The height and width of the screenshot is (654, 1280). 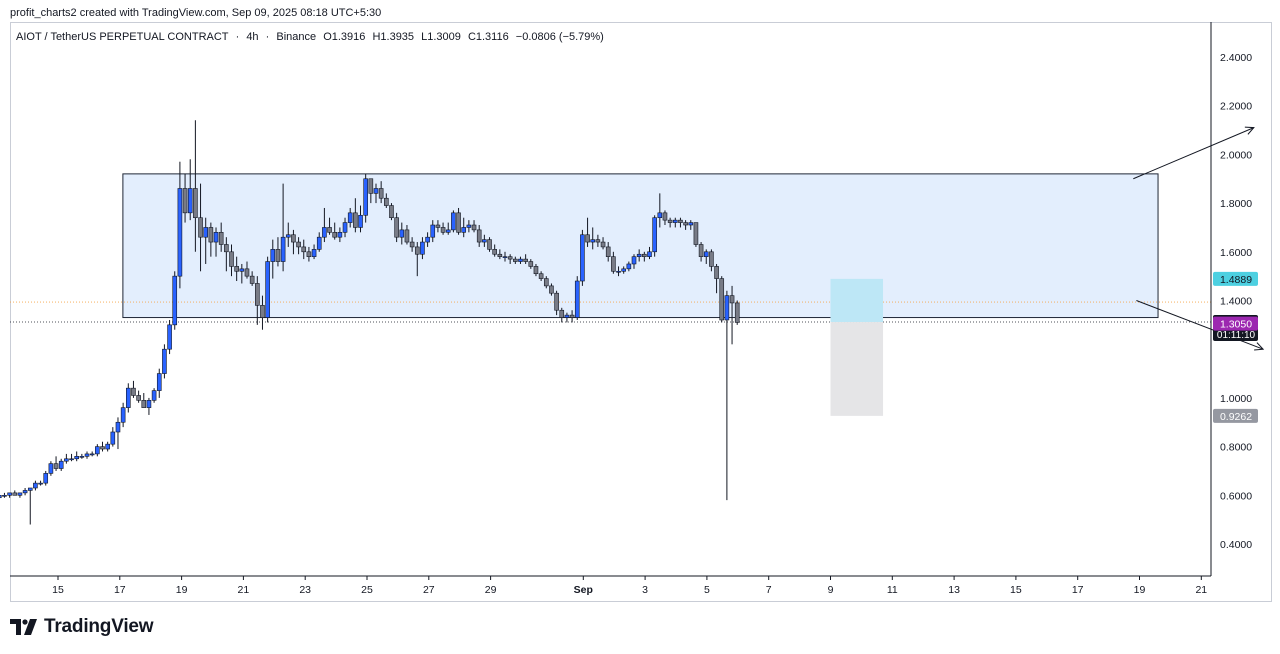 I want to click on long-position-stop-zone, so click(x=857, y=369).